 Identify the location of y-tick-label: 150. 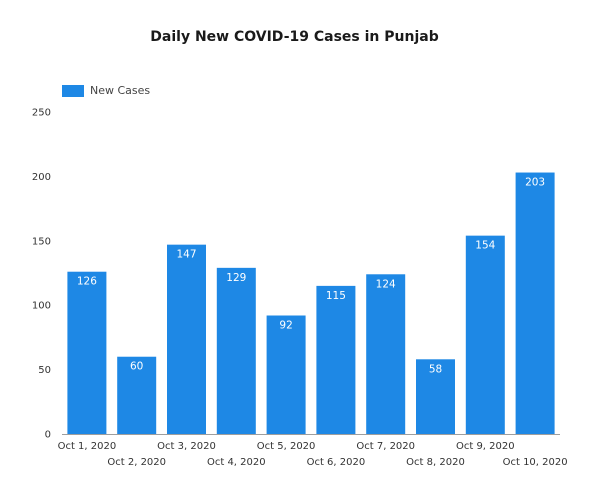
(41, 241).